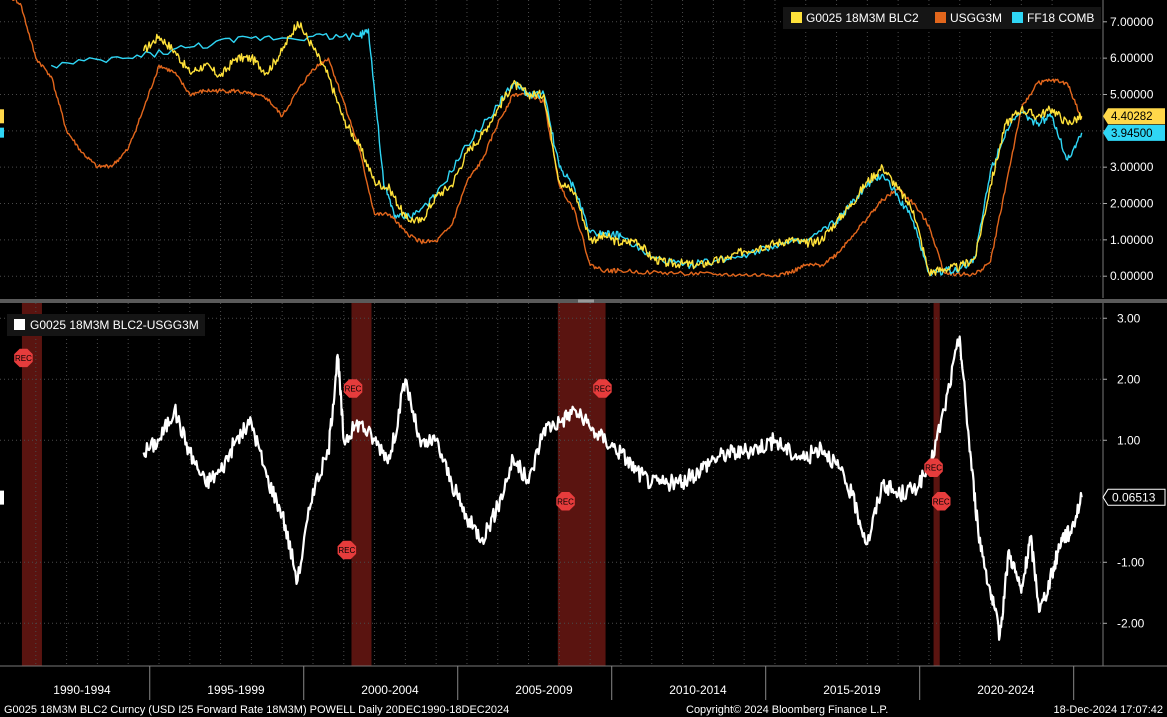 The image size is (1167, 717). I want to click on x-tick-label: 1990-1994, so click(82, 690).